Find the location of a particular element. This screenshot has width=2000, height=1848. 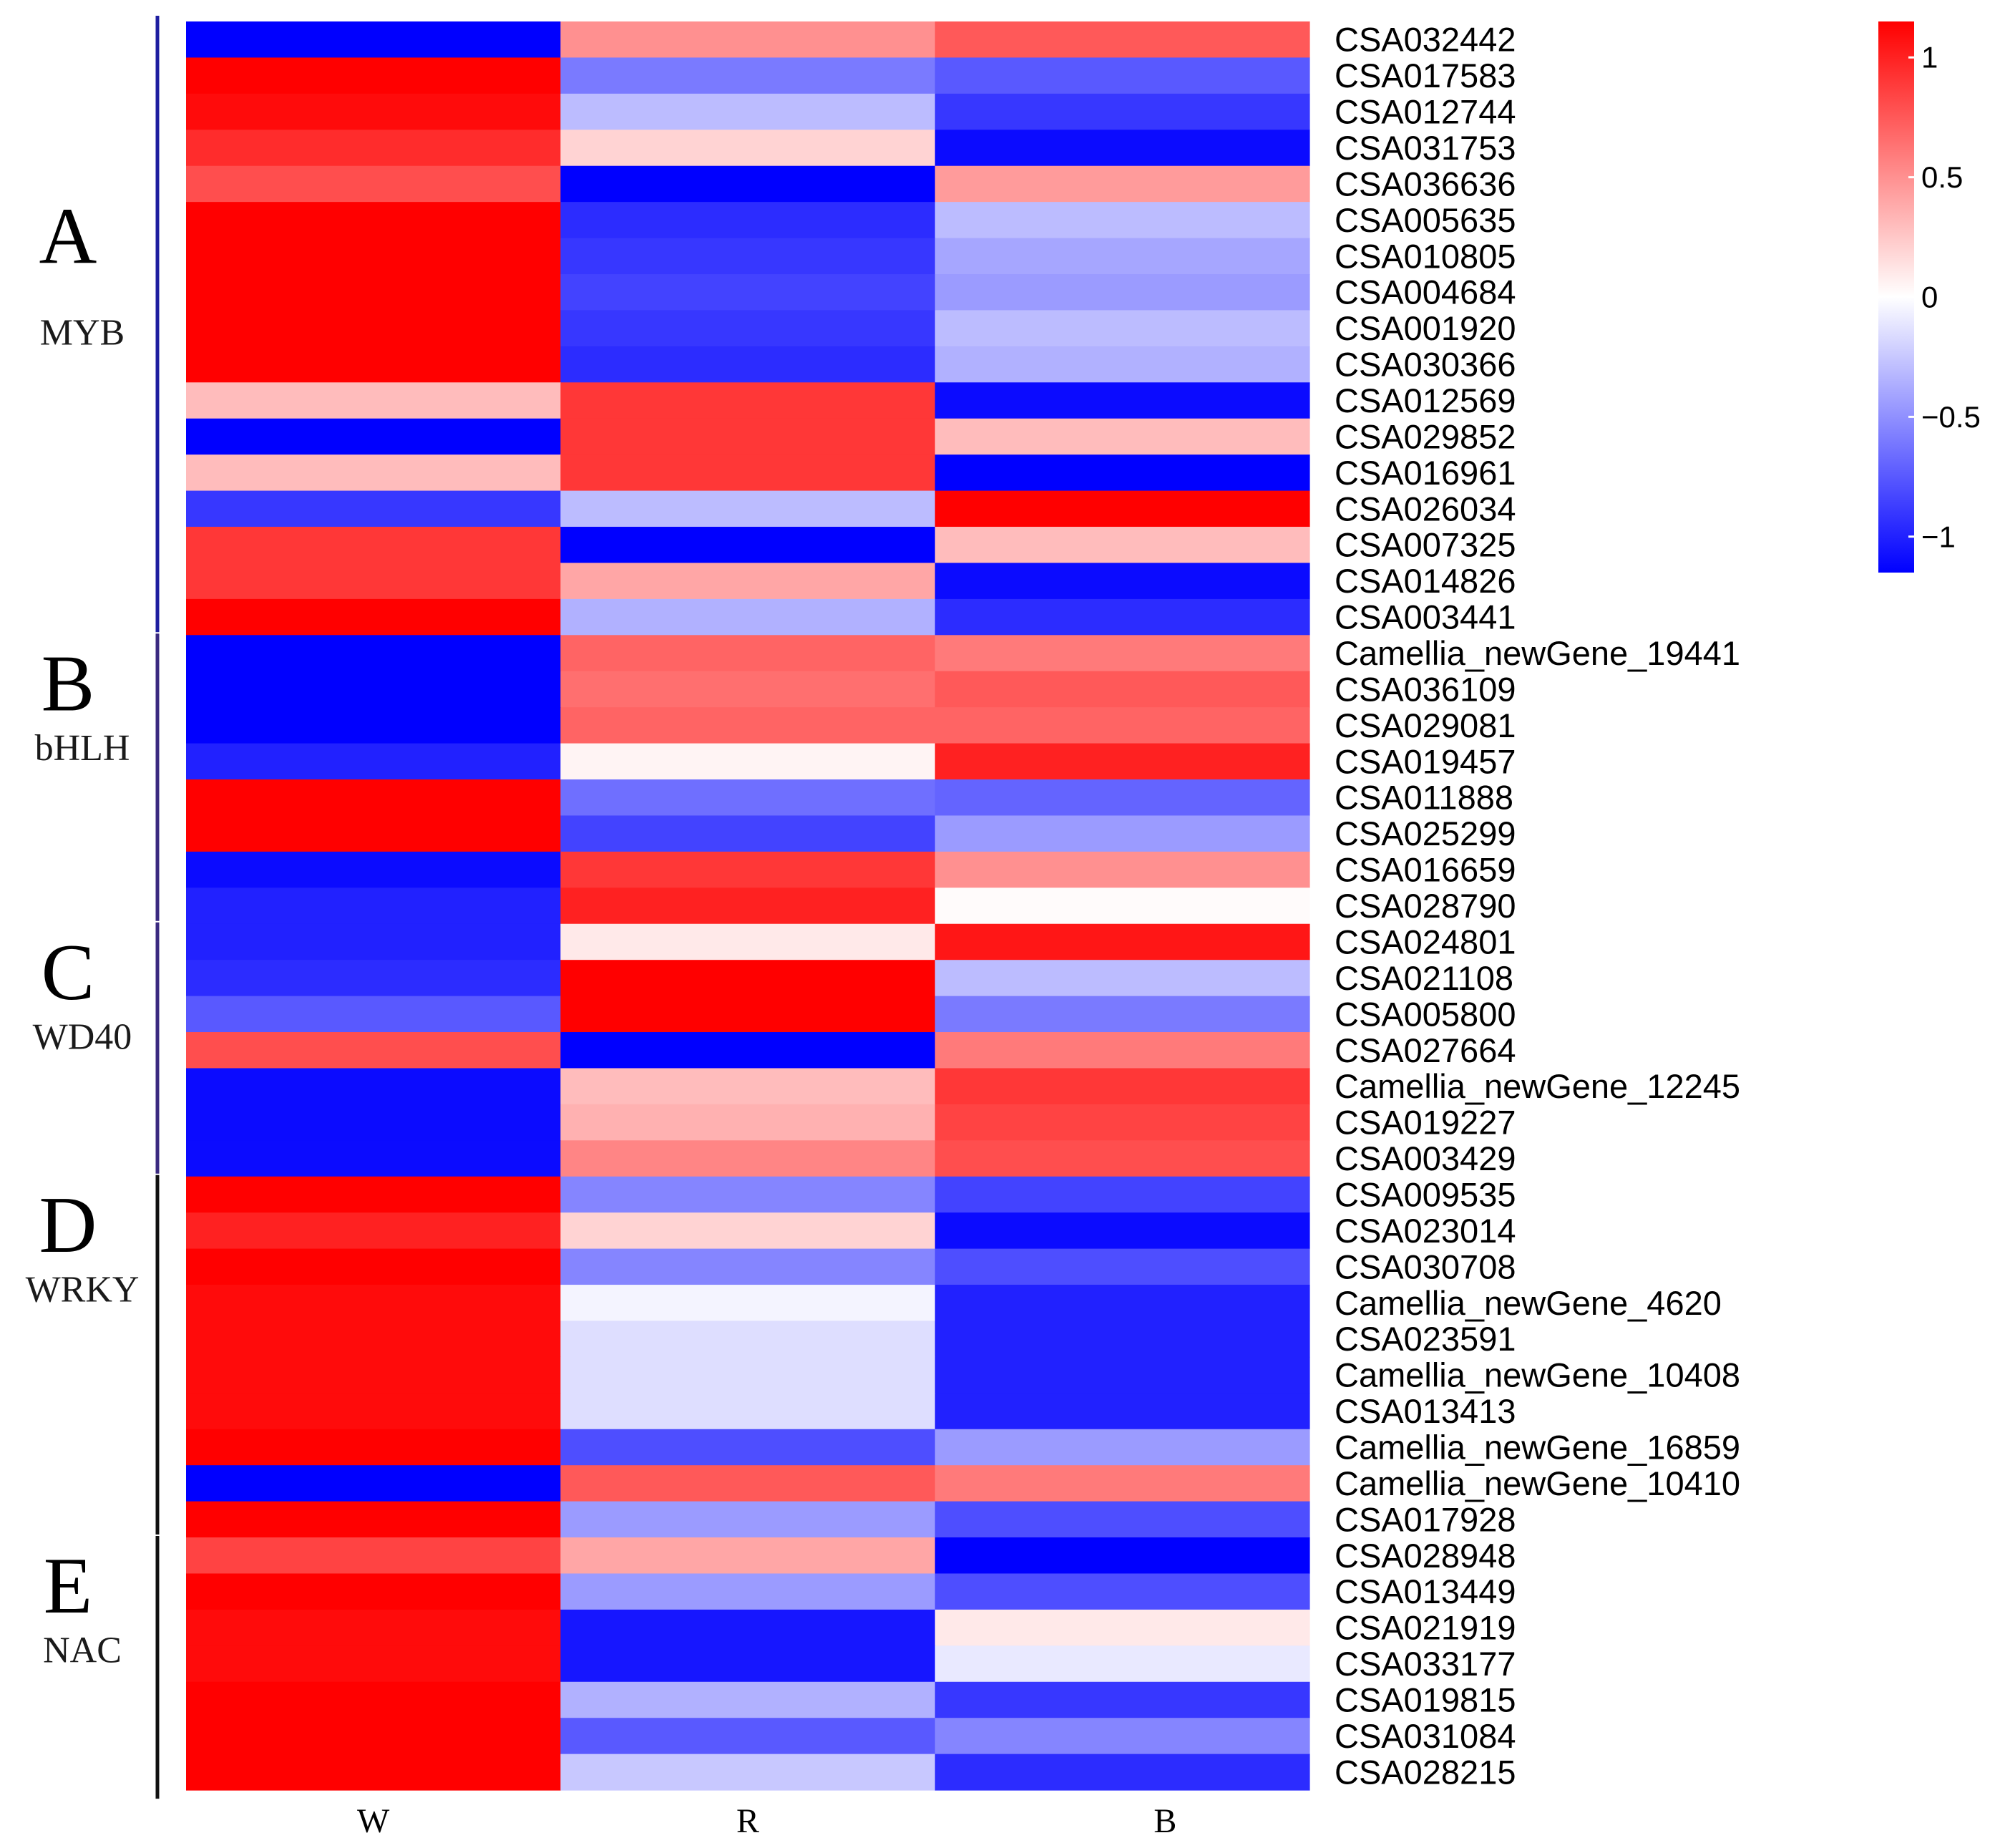

colorbar-gradient is located at coordinates (1896, 297).